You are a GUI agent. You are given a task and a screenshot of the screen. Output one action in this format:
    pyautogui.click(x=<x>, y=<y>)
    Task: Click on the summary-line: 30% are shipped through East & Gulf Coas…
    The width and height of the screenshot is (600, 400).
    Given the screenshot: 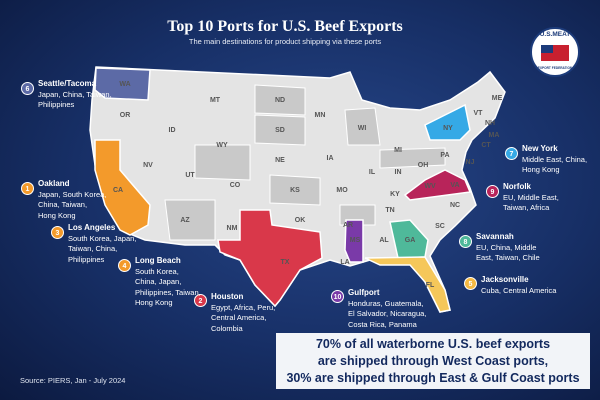 What is the action you would take?
    pyautogui.click(x=433, y=378)
    